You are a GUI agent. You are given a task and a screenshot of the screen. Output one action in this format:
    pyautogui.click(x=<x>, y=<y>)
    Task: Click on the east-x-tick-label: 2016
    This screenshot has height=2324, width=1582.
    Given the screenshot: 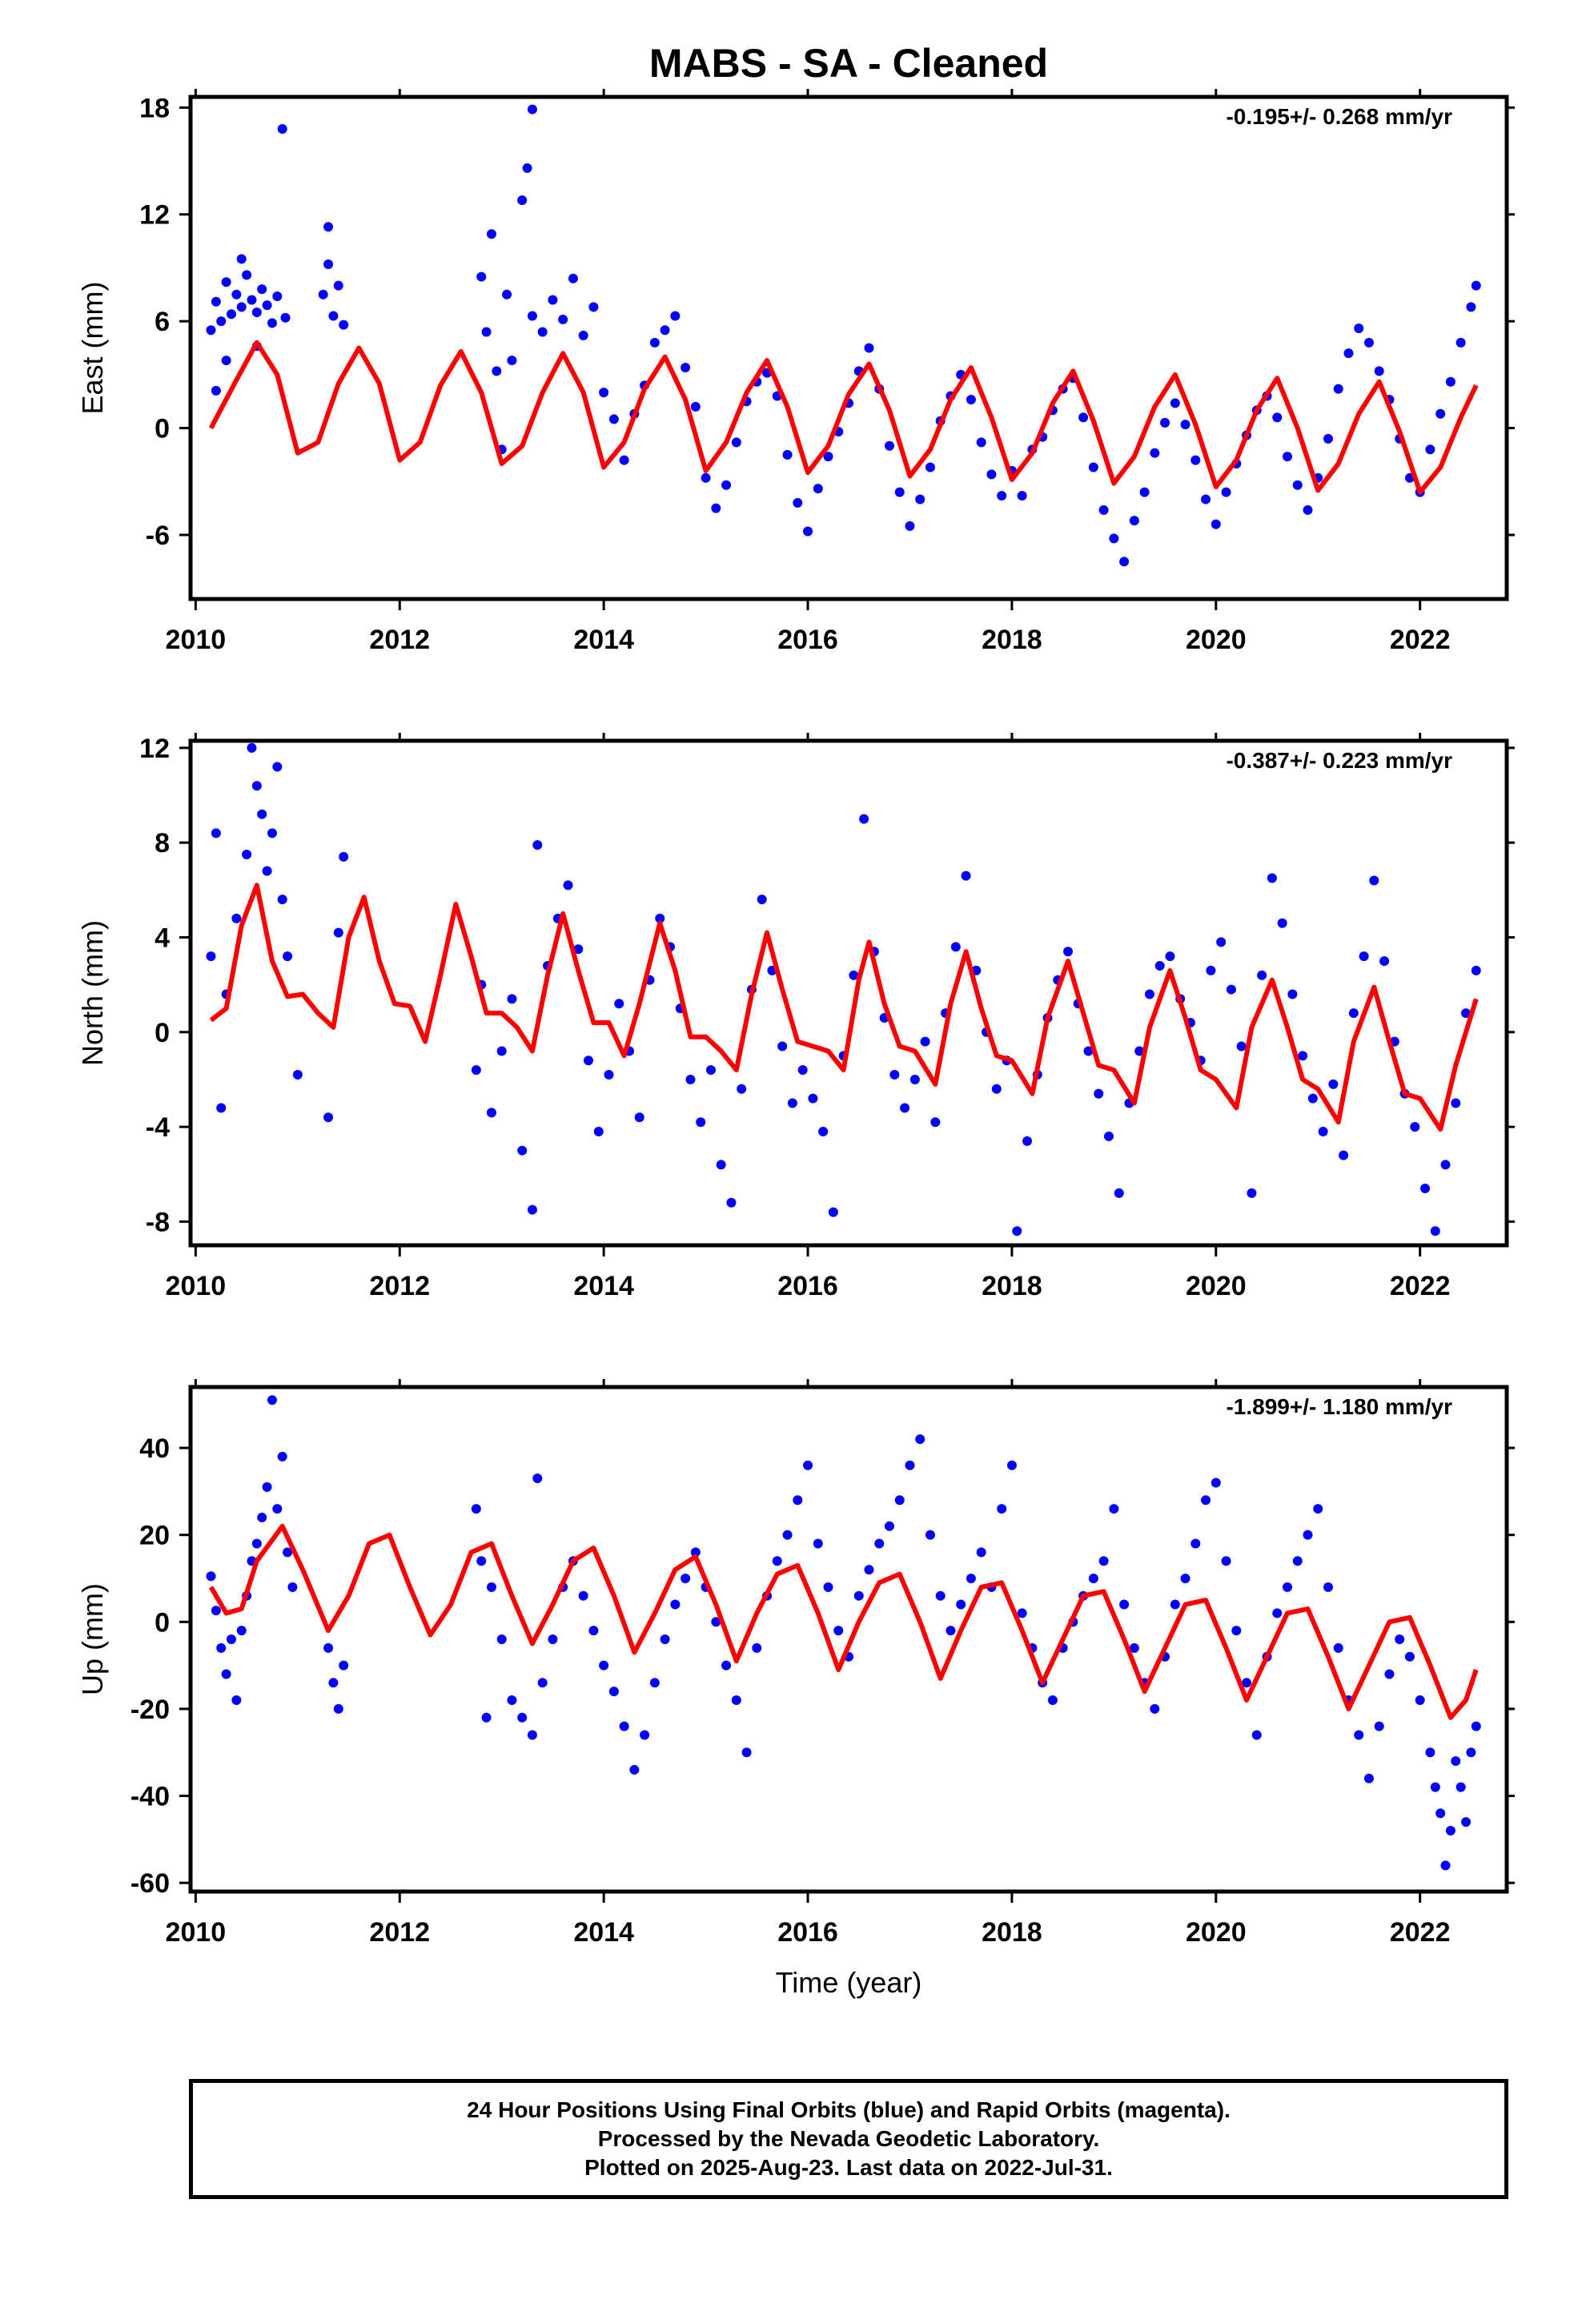 What is the action you would take?
    pyautogui.click(x=807, y=640)
    